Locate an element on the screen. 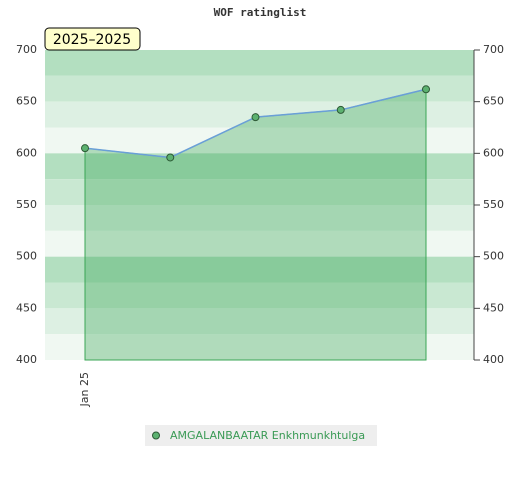  y2-tick-label: 650 is located at coordinates (493, 101).